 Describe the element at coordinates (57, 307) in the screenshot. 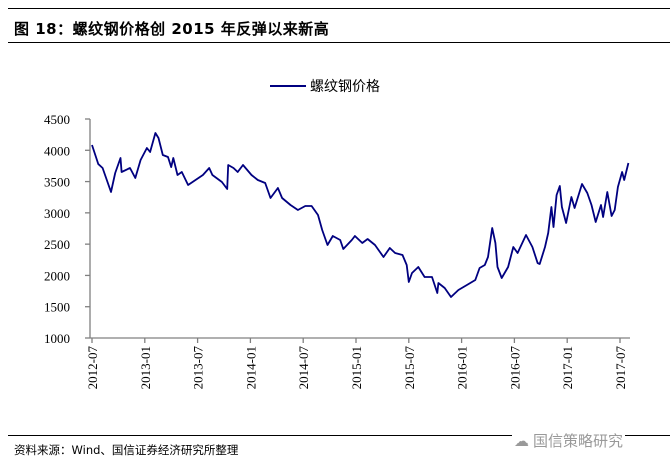

I see `y-tick-label: 1500` at that location.